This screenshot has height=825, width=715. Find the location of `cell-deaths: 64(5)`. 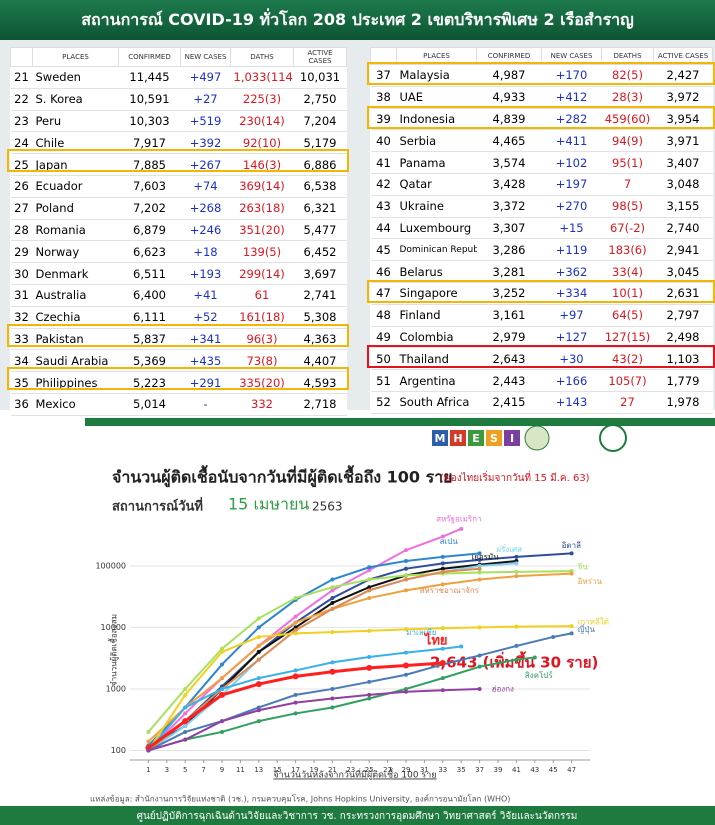

cell-deaths: 64(5) is located at coordinates (627, 315).